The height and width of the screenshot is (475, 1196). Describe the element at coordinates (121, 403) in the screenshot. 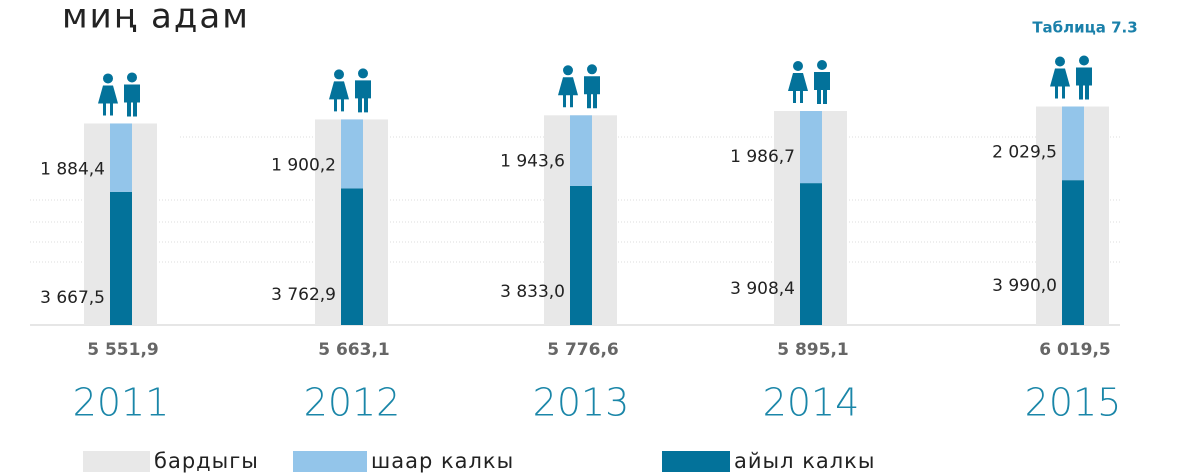

I see `x-tick-label: 2011` at that location.